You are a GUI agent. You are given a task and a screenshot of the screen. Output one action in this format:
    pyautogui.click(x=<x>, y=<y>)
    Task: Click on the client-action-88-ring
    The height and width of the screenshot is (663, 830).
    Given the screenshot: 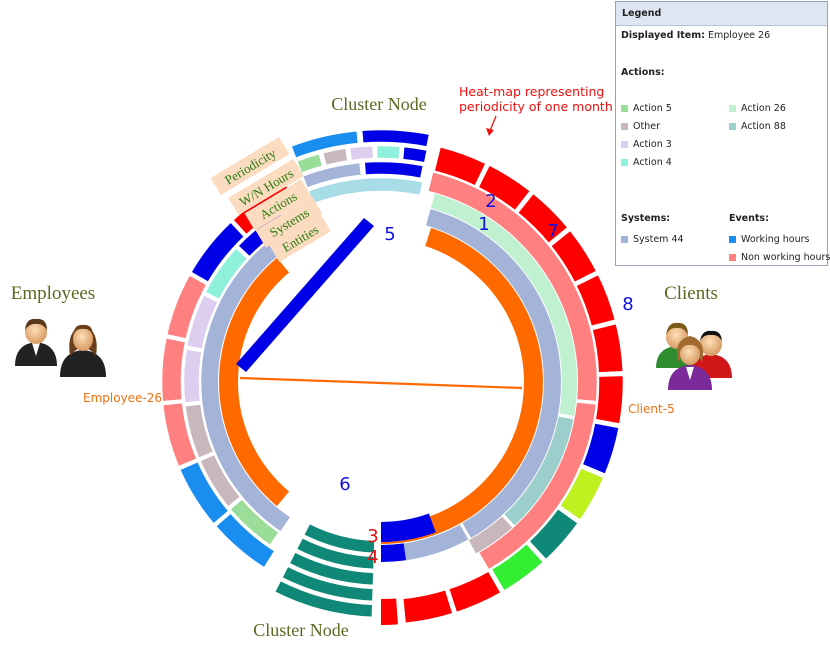 What is the action you would take?
    pyautogui.click(x=539, y=471)
    